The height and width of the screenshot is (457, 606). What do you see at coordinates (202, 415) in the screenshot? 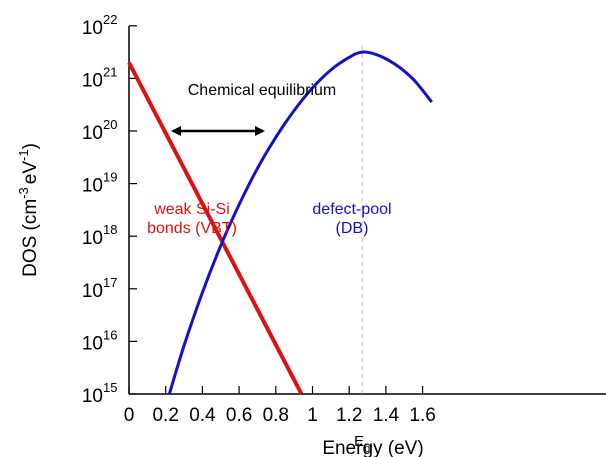
I see `x-tick-label: 0.4` at bounding box center [202, 415].